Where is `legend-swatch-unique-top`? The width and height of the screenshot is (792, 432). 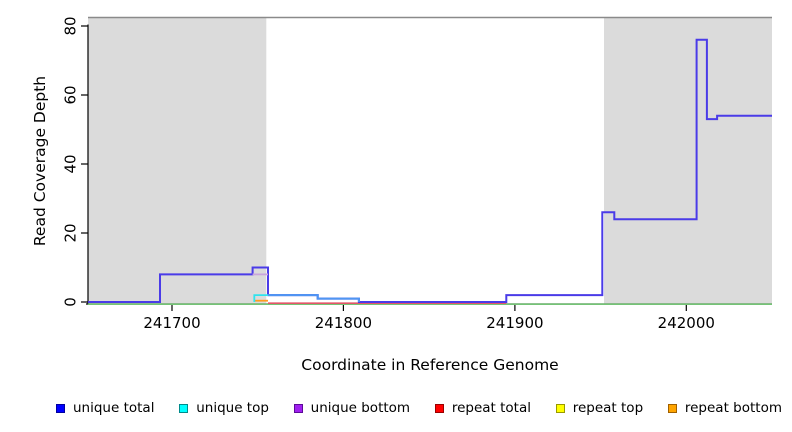
legend-swatch-unique-top is located at coordinates (184, 408).